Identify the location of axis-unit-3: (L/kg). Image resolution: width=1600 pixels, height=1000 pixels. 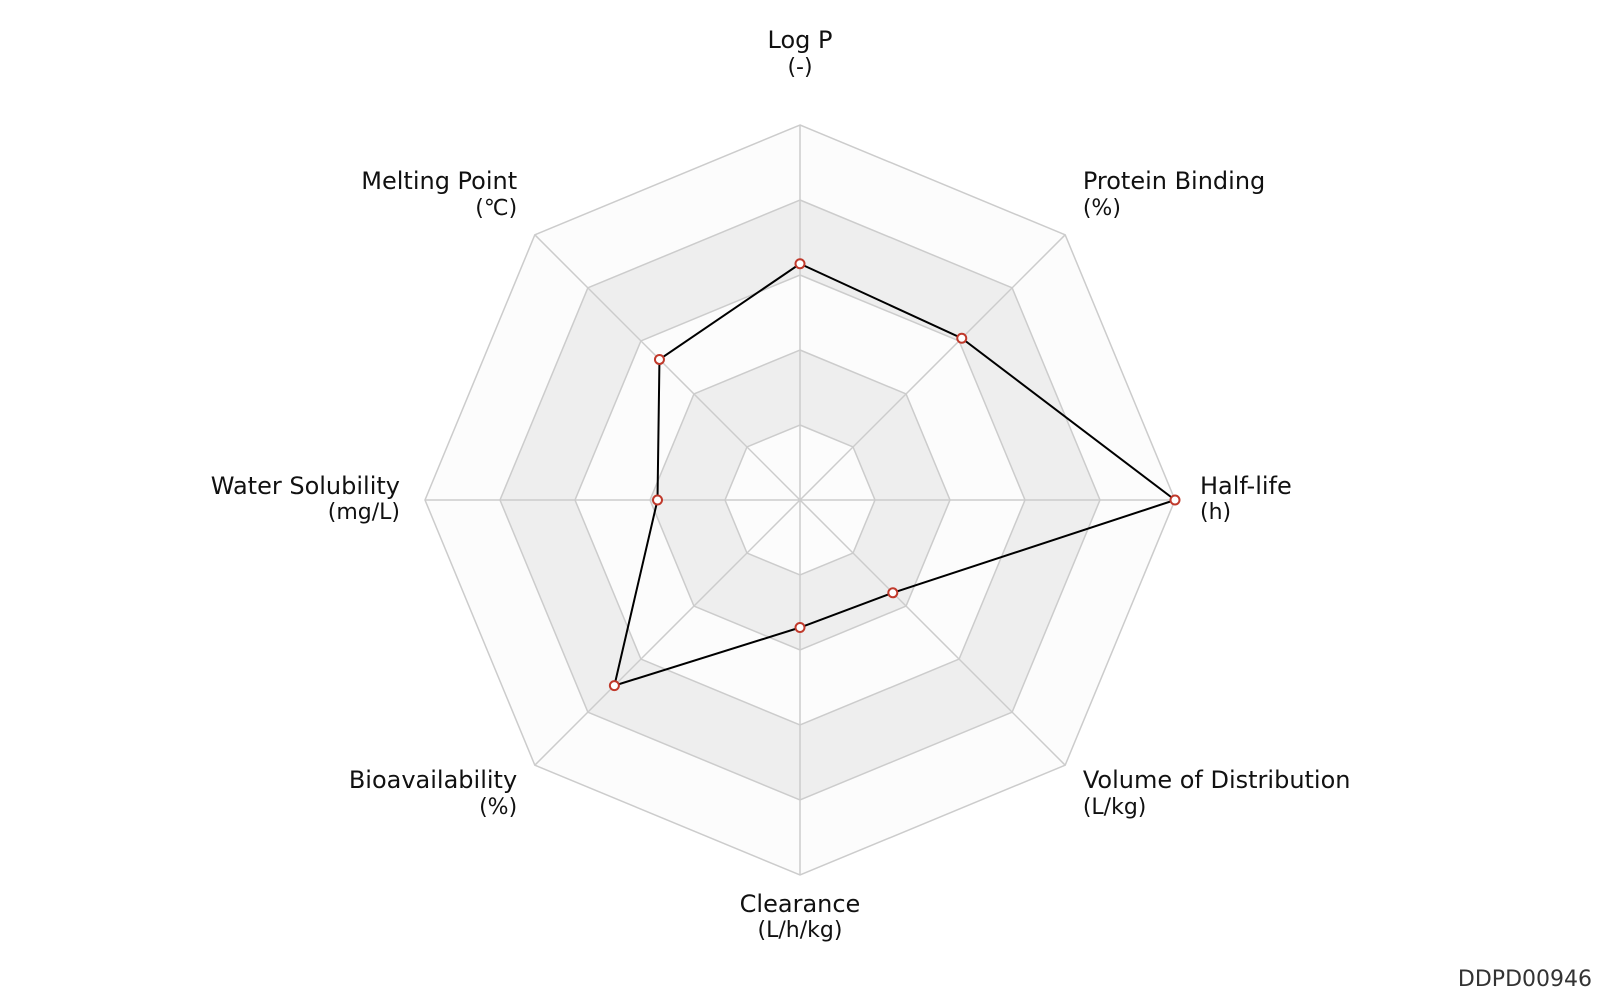
(1115, 807).